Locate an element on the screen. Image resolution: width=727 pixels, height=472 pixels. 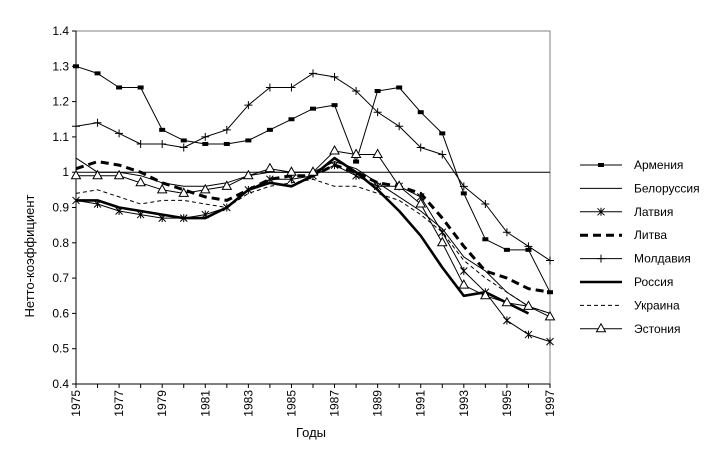
y-tick-label: 1 is located at coordinates (65, 172).